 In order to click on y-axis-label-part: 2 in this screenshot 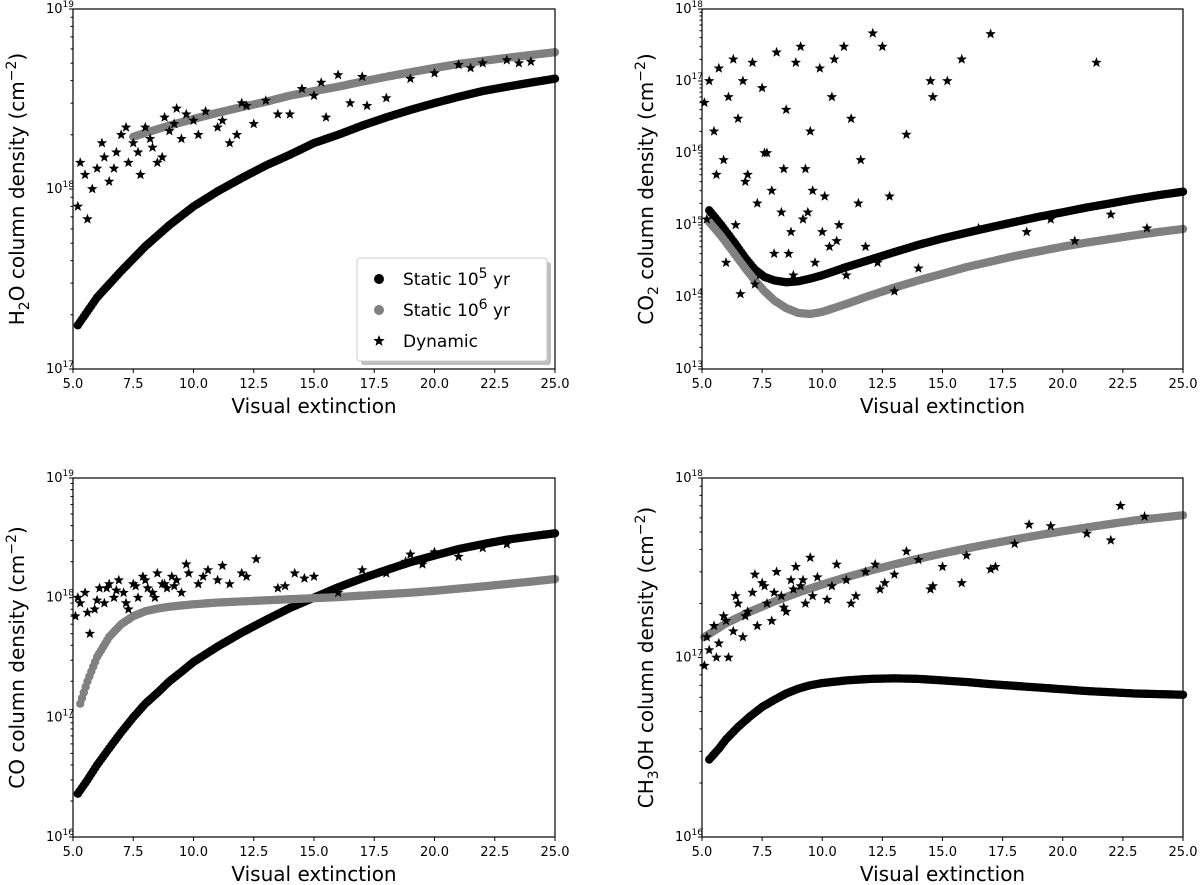, I will do `click(654, 290)`.